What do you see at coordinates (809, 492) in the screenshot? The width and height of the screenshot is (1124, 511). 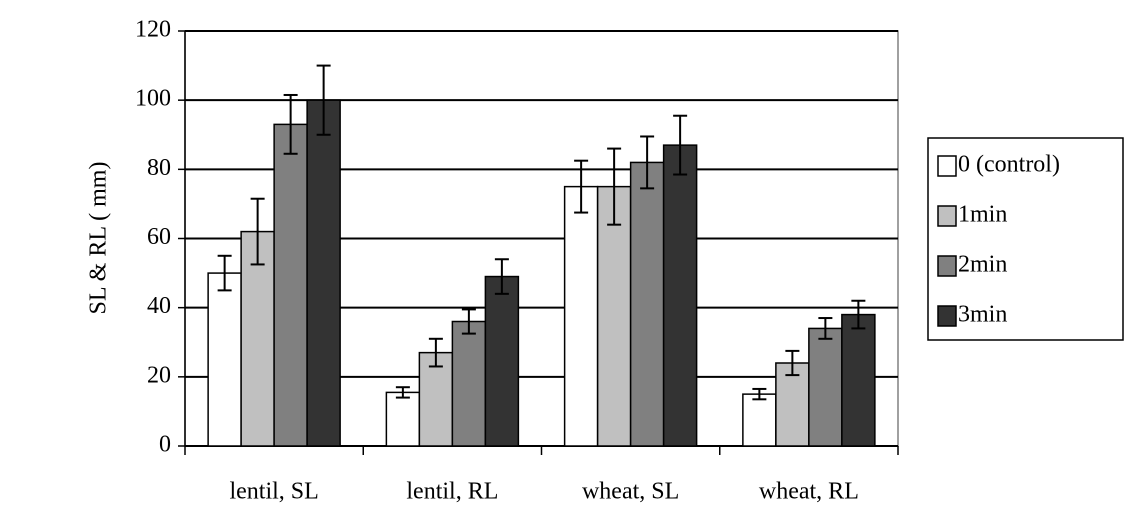 I see `x-tick-label: wheat, RL` at bounding box center [809, 492].